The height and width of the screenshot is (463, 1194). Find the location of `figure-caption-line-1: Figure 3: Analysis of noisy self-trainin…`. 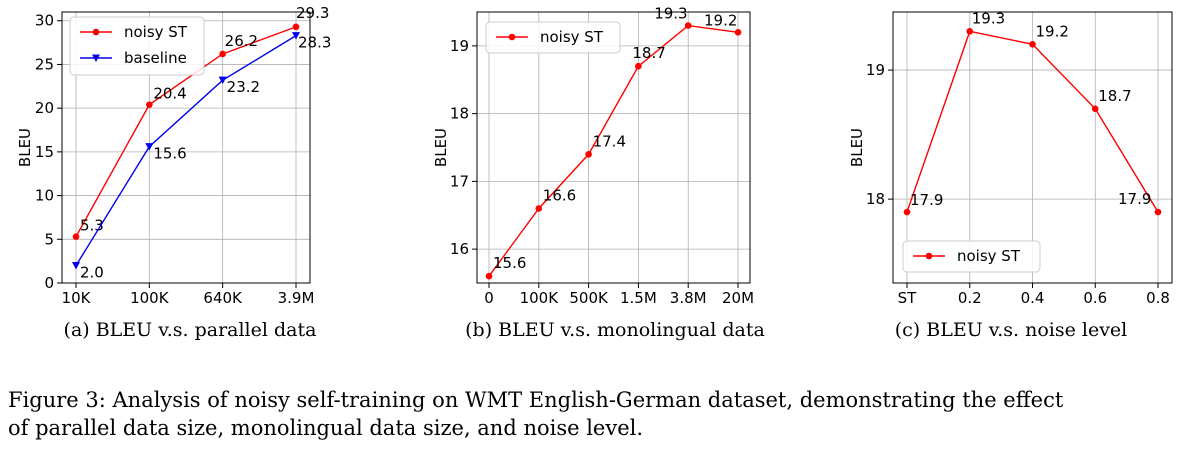

figure-caption-line-1: Figure 3: Analysis of noisy self-trainin… is located at coordinates (536, 400).